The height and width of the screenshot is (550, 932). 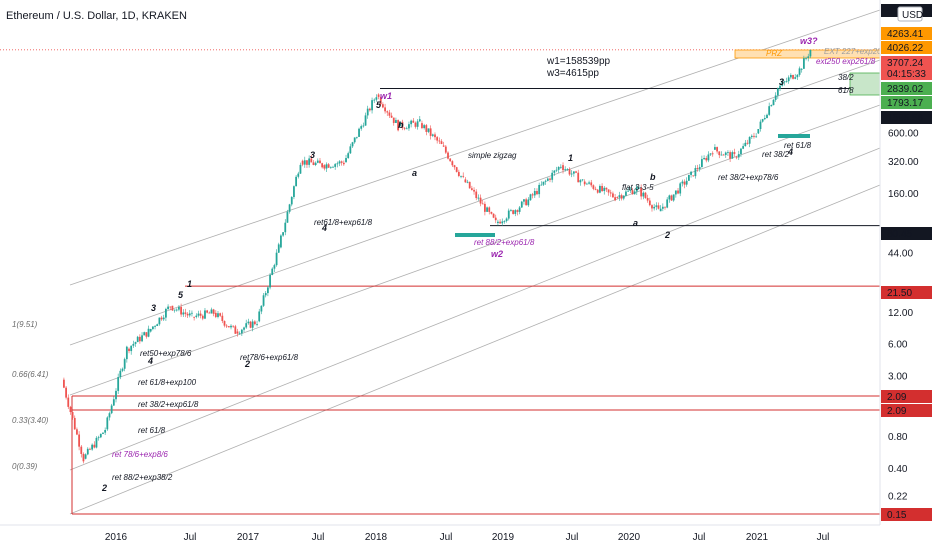 I want to click on currency-label: USD, so click(x=912, y=15).